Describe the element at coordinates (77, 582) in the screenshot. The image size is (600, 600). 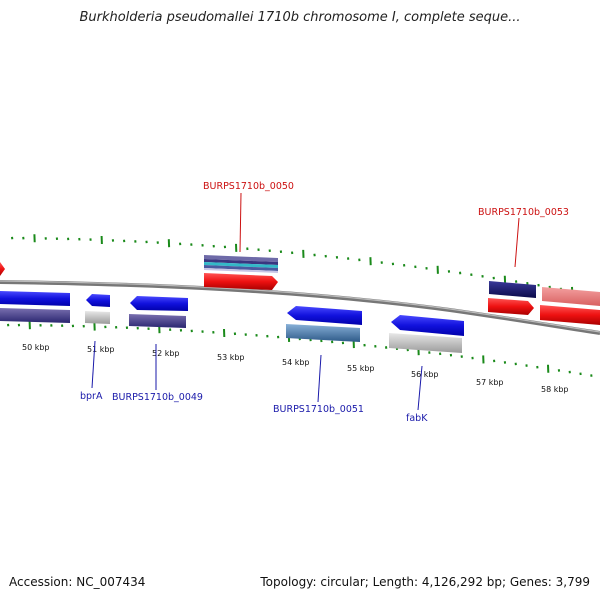
I see `accession-text: Accession: NC_007434` at that location.